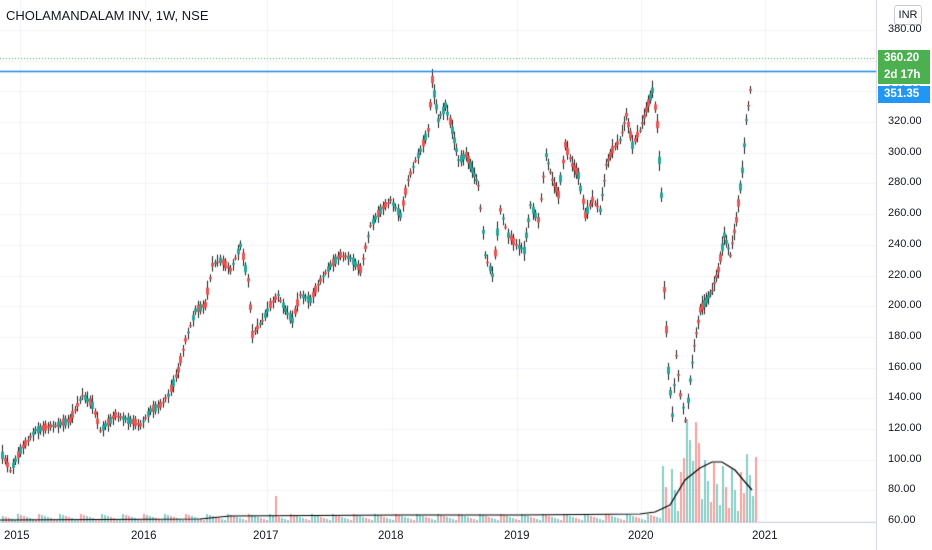  What do you see at coordinates (107, 15) in the screenshot?
I see `chart-title: CHOLAMANDALAM INV, 1W, NSE` at bounding box center [107, 15].